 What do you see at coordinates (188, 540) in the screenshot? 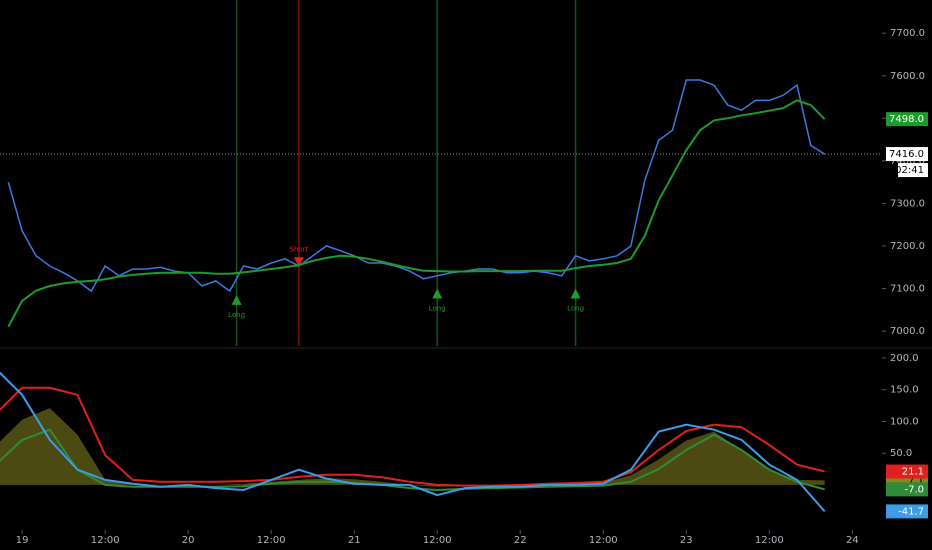
I see `x-tick-label: 20` at bounding box center [188, 540].